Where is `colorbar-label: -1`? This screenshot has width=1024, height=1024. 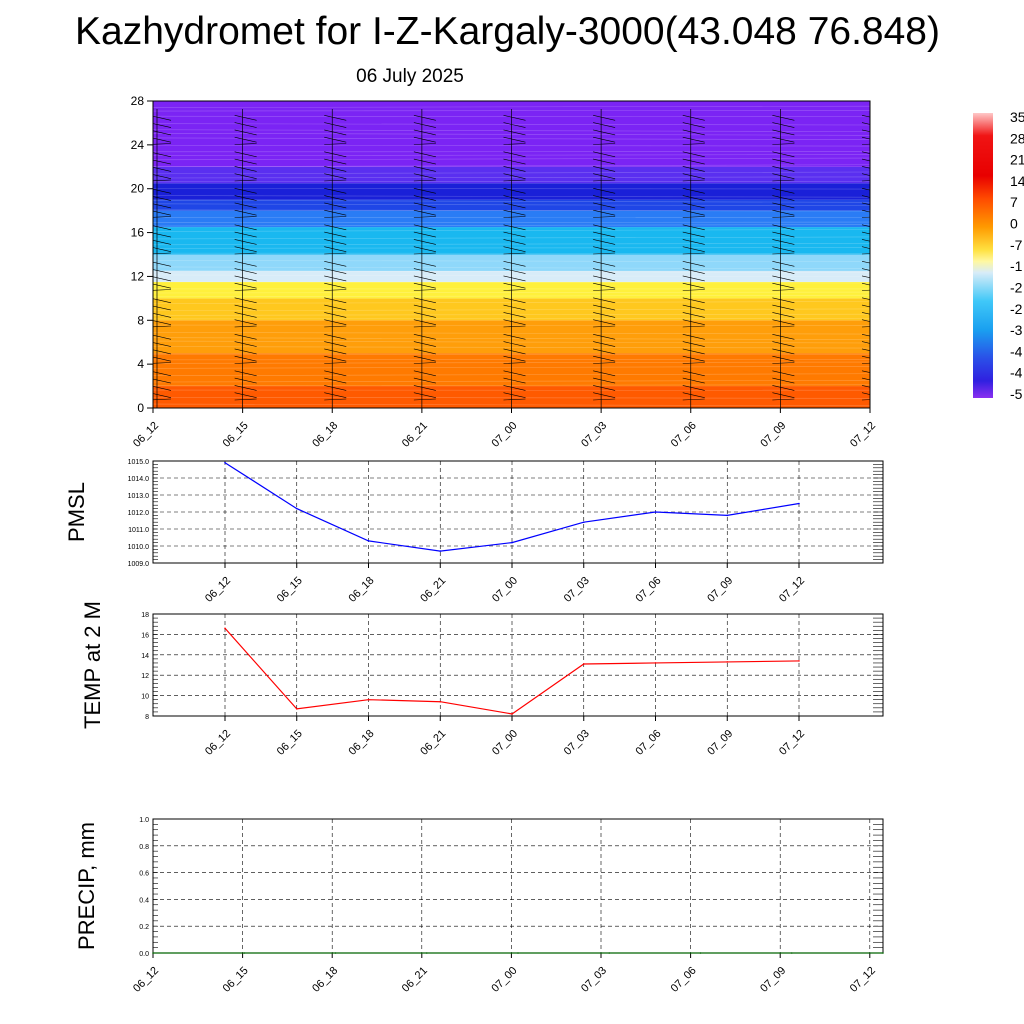
colorbar-label: -1 is located at coordinates (1016, 266).